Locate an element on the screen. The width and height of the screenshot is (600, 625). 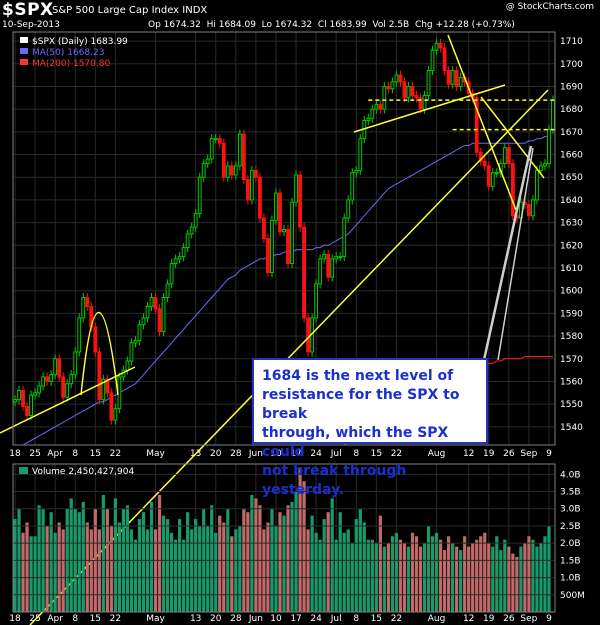
x-tick-label: 17 is located at coordinates (295, 619).